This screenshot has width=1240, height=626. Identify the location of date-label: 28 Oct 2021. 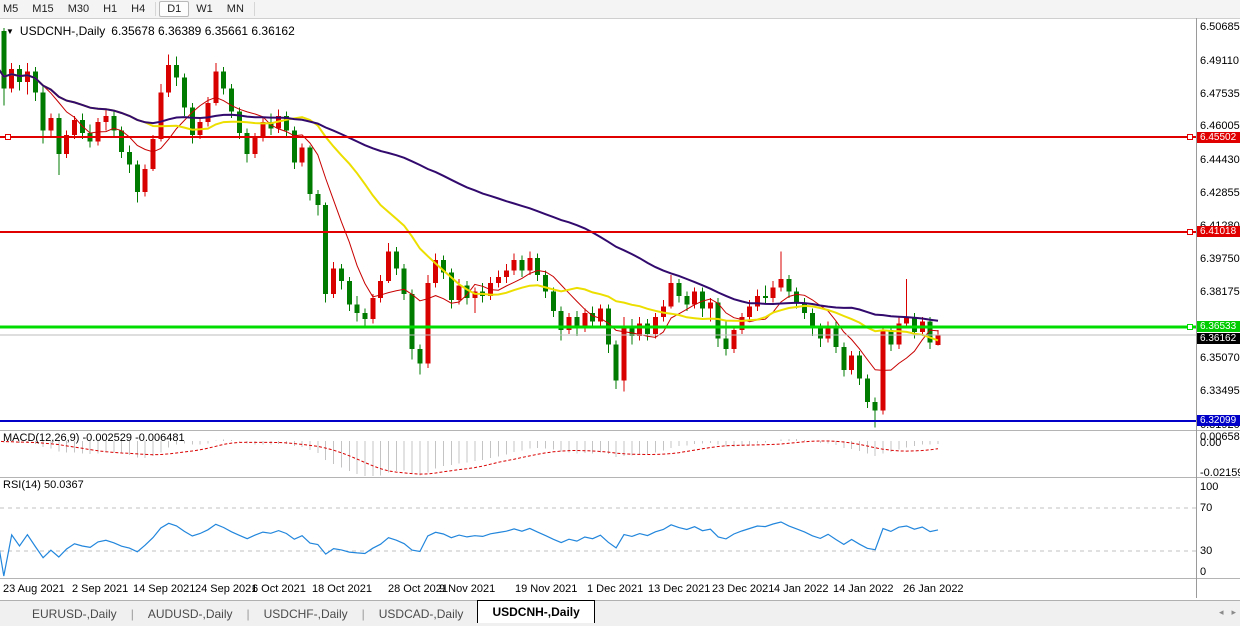
(418, 589).